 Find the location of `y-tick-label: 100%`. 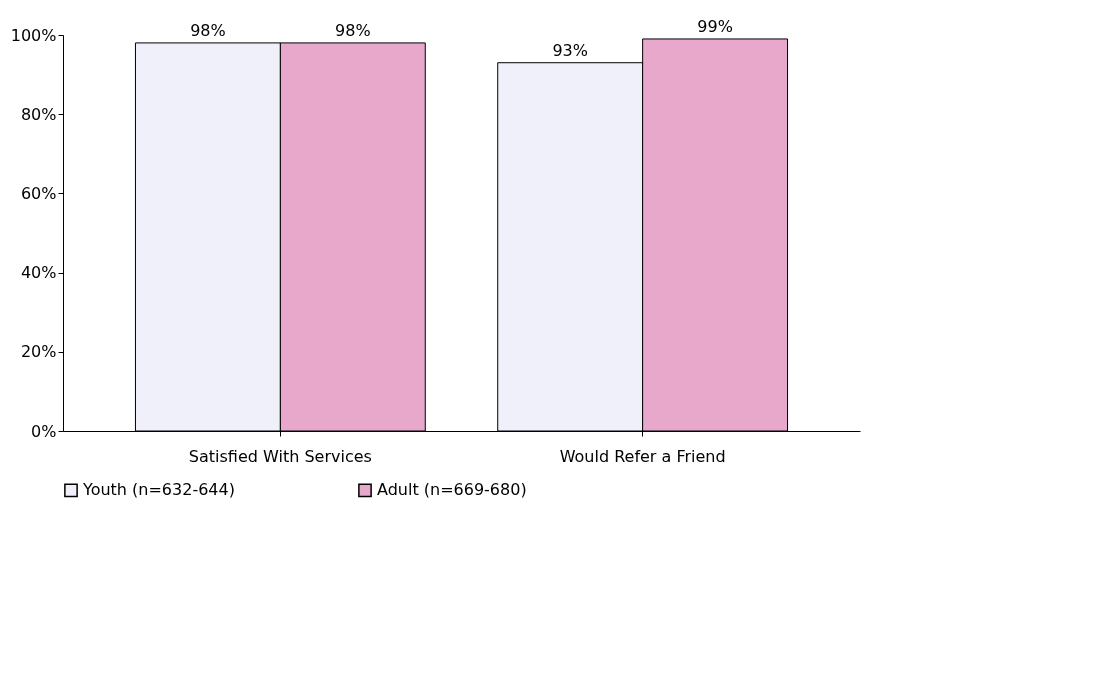

y-tick-label: 100% is located at coordinates (33, 35).